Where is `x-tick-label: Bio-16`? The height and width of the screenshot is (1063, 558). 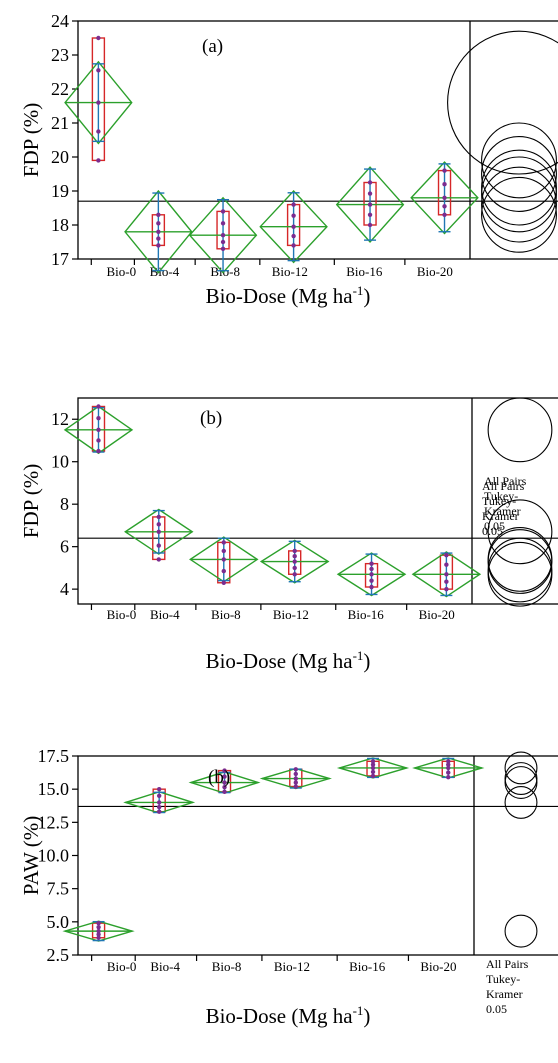 x-tick-label: Bio-16 is located at coordinates (366, 614).